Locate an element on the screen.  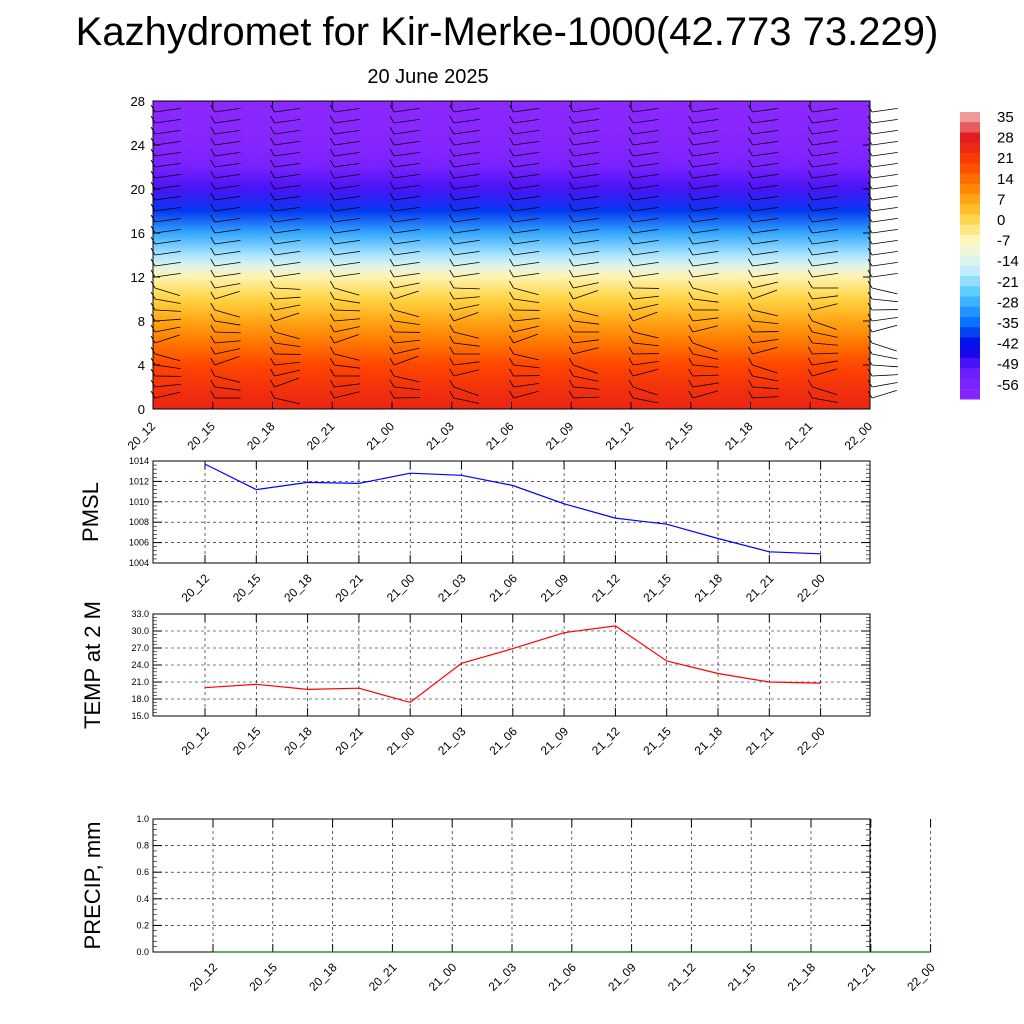
y-tick-label: 1008 is located at coordinates (139, 522).